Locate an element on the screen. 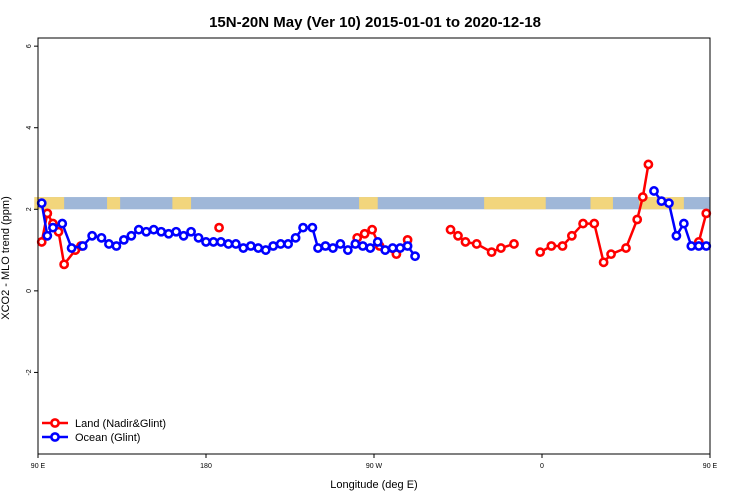 The height and width of the screenshot is (500, 750). y-tick-label: 0 is located at coordinates (29, 291).